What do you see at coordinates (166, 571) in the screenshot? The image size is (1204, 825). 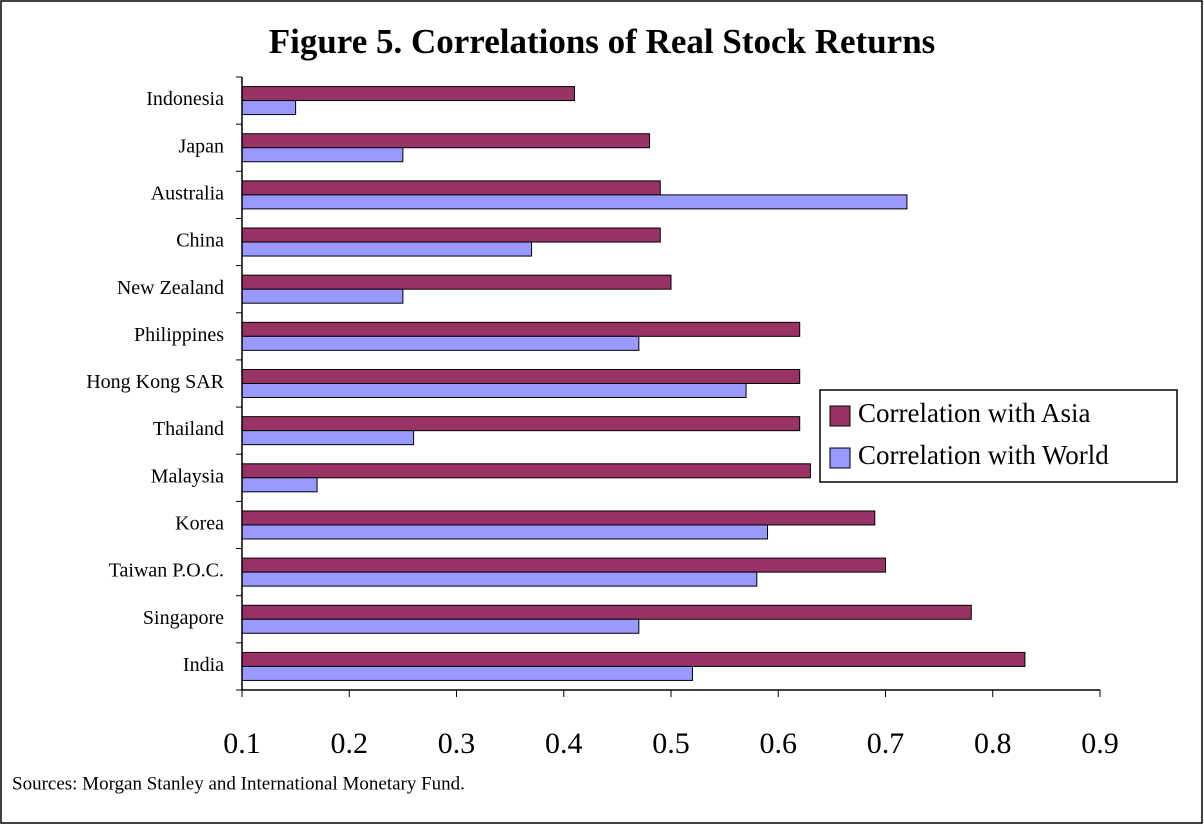 I see `y-tick-label: Taiwan P.O.C.` at bounding box center [166, 571].